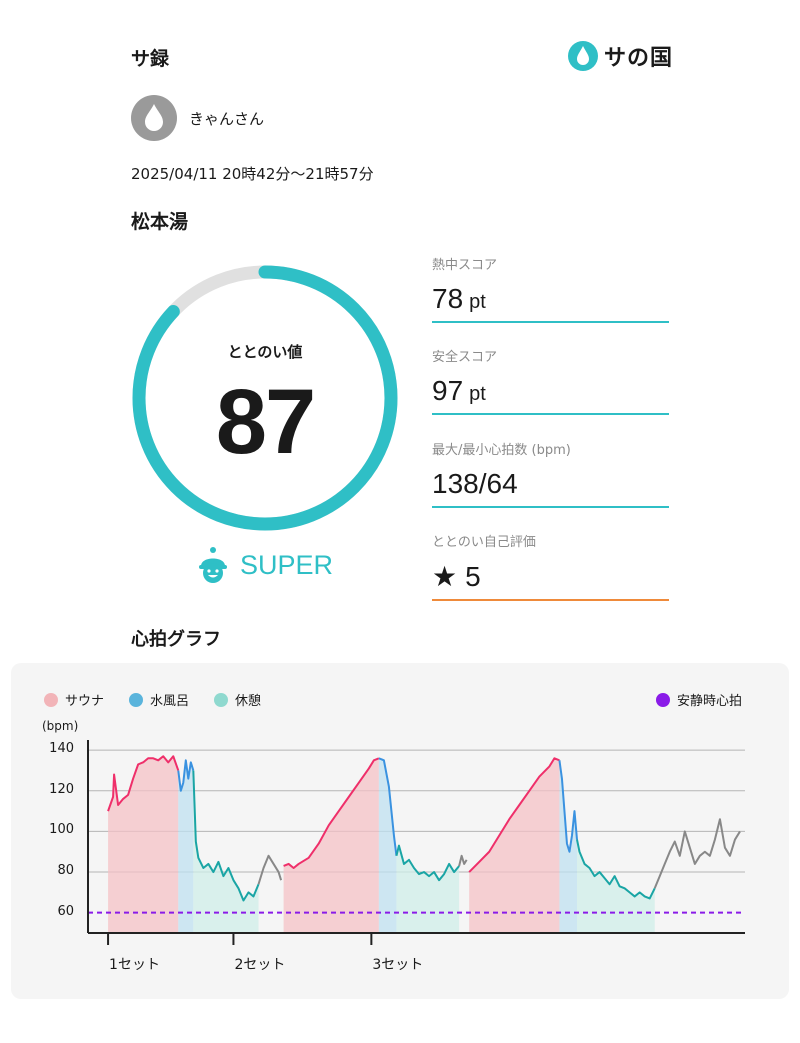 The width and height of the screenshot is (800, 1043). What do you see at coordinates (85, 701) in the screenshot?
I see `legend-label: サウナ` at bounding box center [85, 701].